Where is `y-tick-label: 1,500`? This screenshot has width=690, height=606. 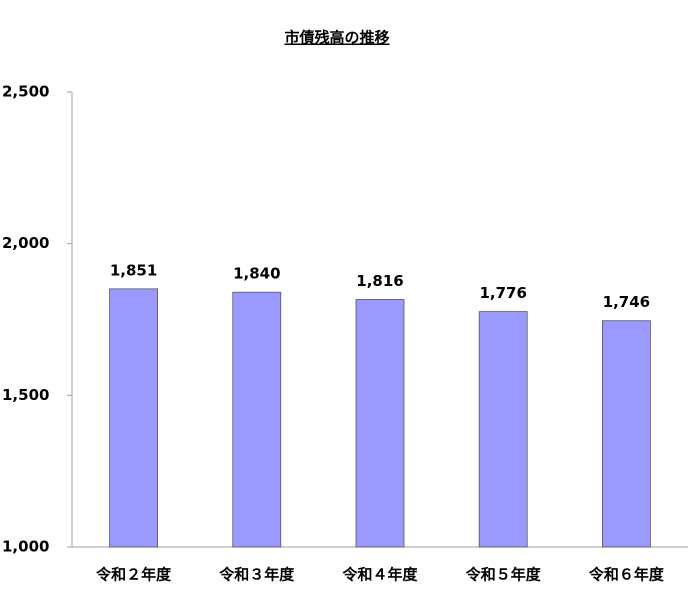 y-tick-label: 1,500 is located at coordinates (25, 395).